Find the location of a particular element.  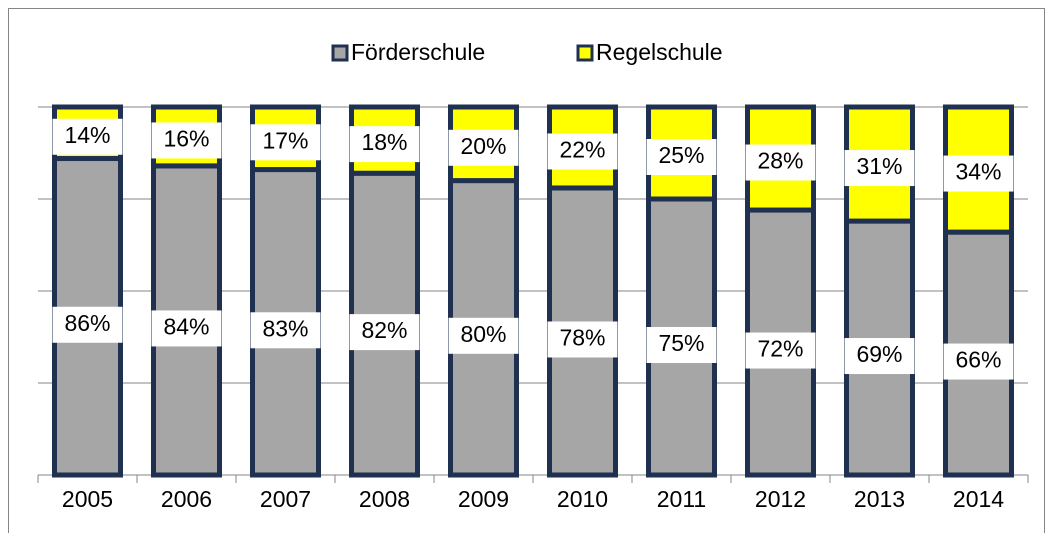

data-label: 20% is located at coordinates (483, 146).